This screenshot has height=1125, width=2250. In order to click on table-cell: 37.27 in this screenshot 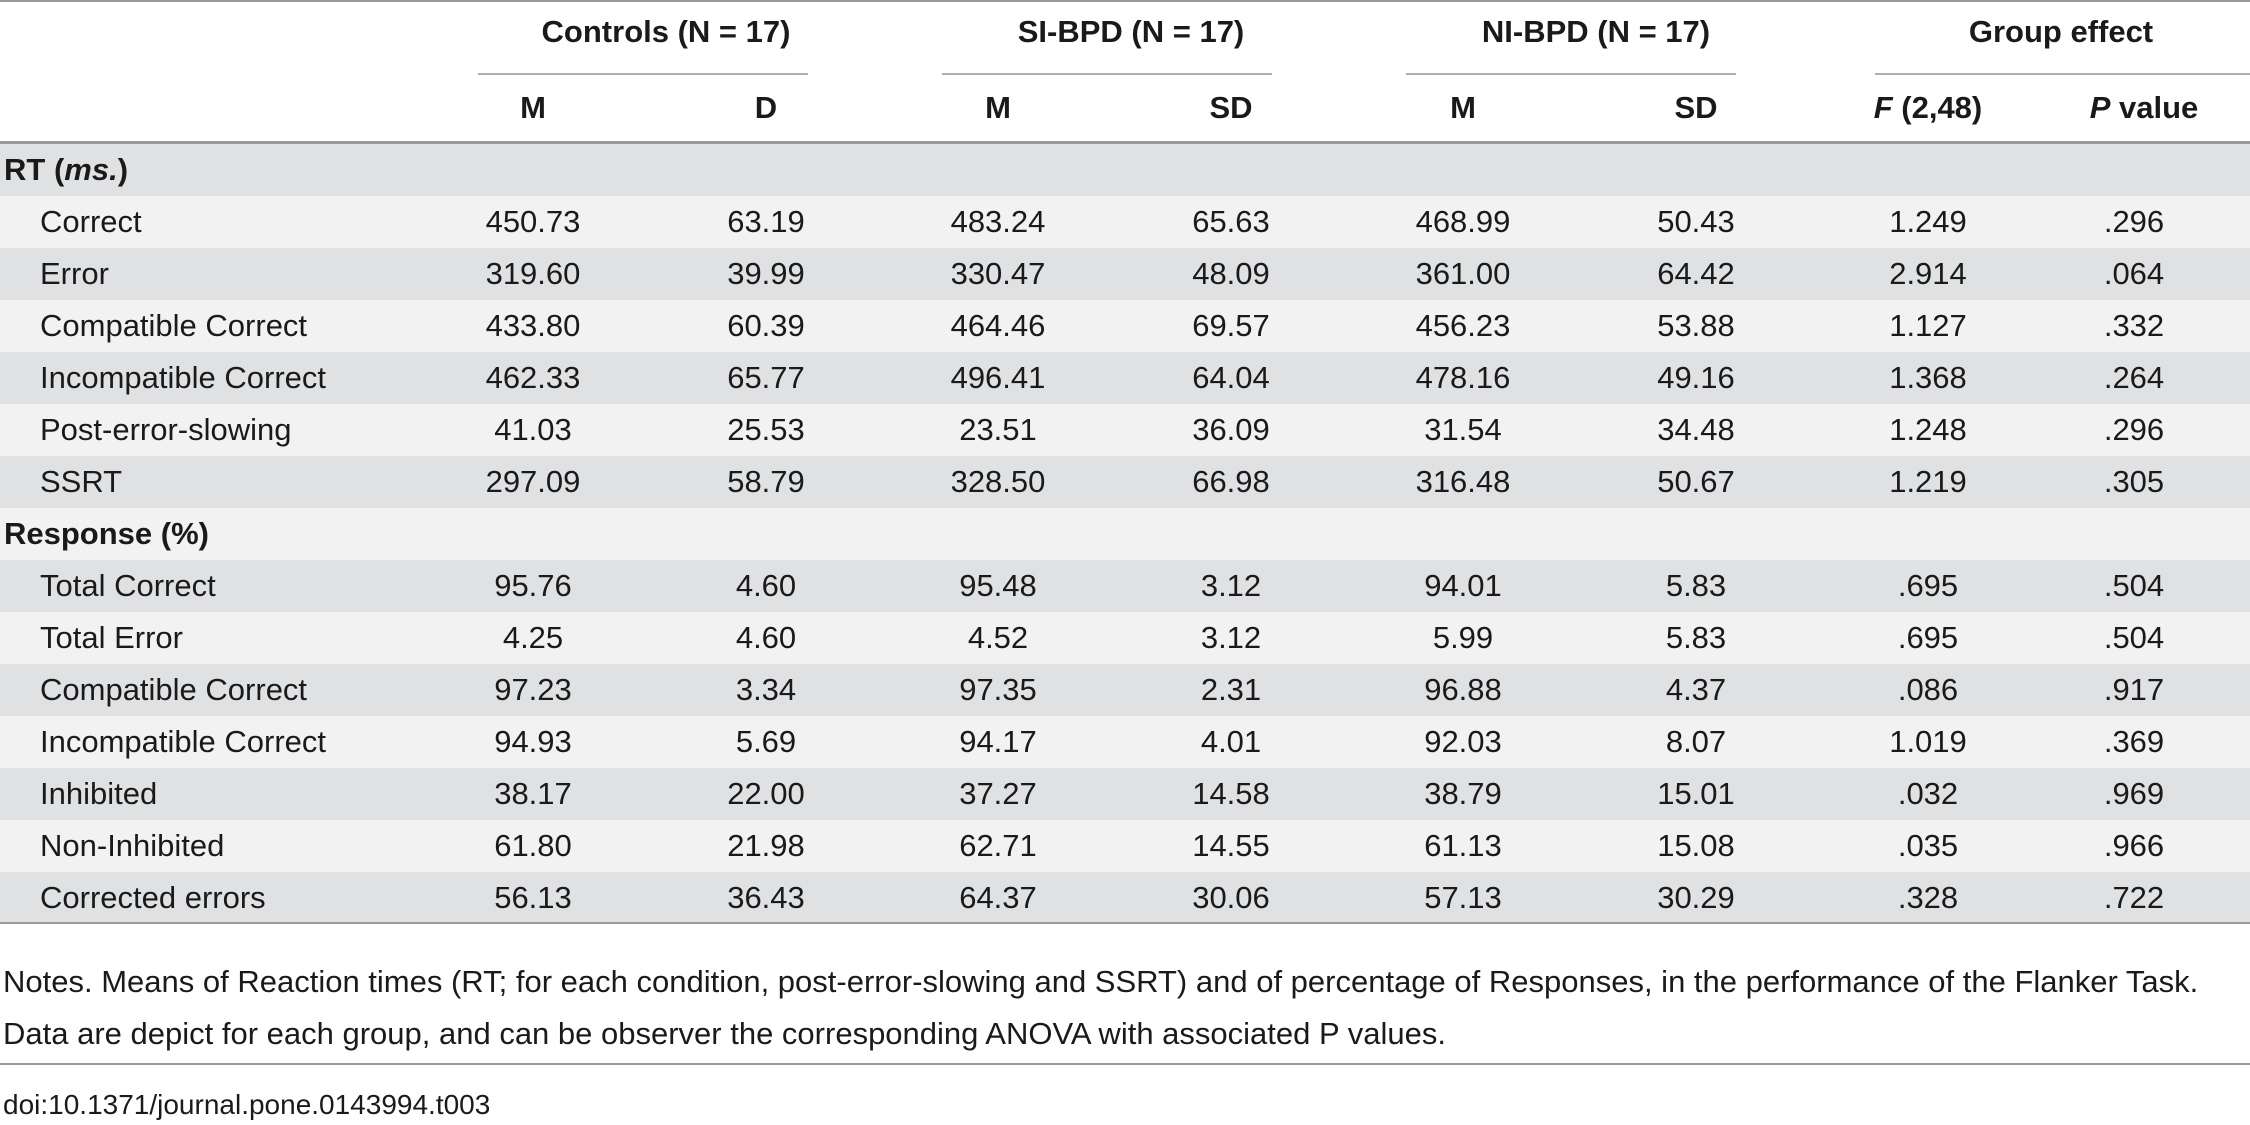, I will do `click(998, 793)`.